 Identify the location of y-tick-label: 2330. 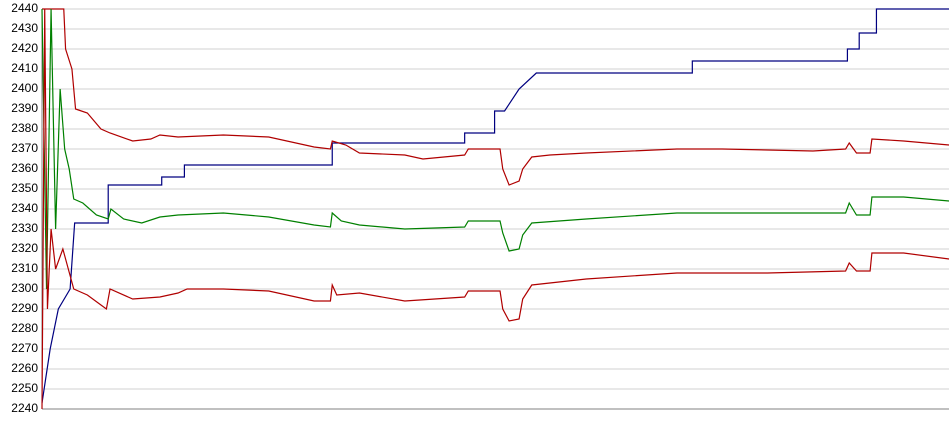
(24, 228).